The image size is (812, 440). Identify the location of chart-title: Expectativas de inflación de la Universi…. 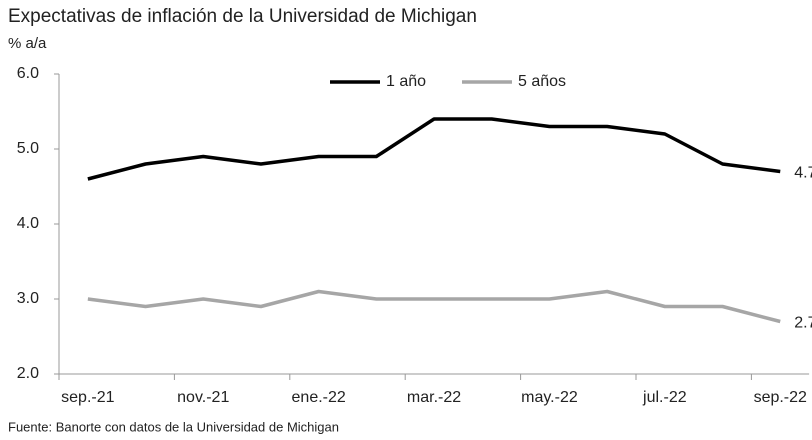
(242, 16).